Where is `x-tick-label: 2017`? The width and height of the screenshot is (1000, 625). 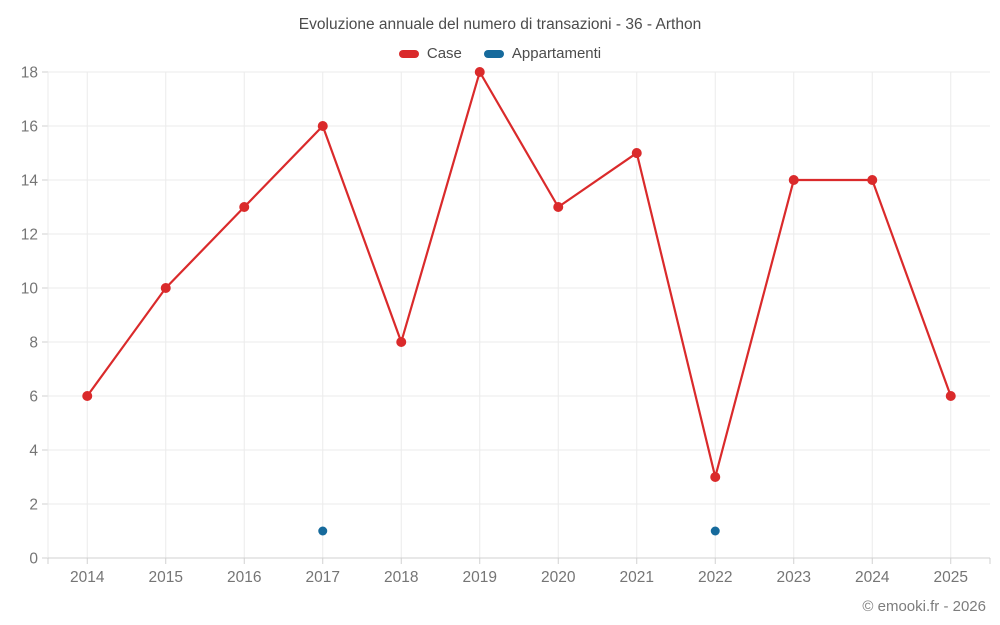 x-tick-label: 2017 is located at coordinates (323, 577).